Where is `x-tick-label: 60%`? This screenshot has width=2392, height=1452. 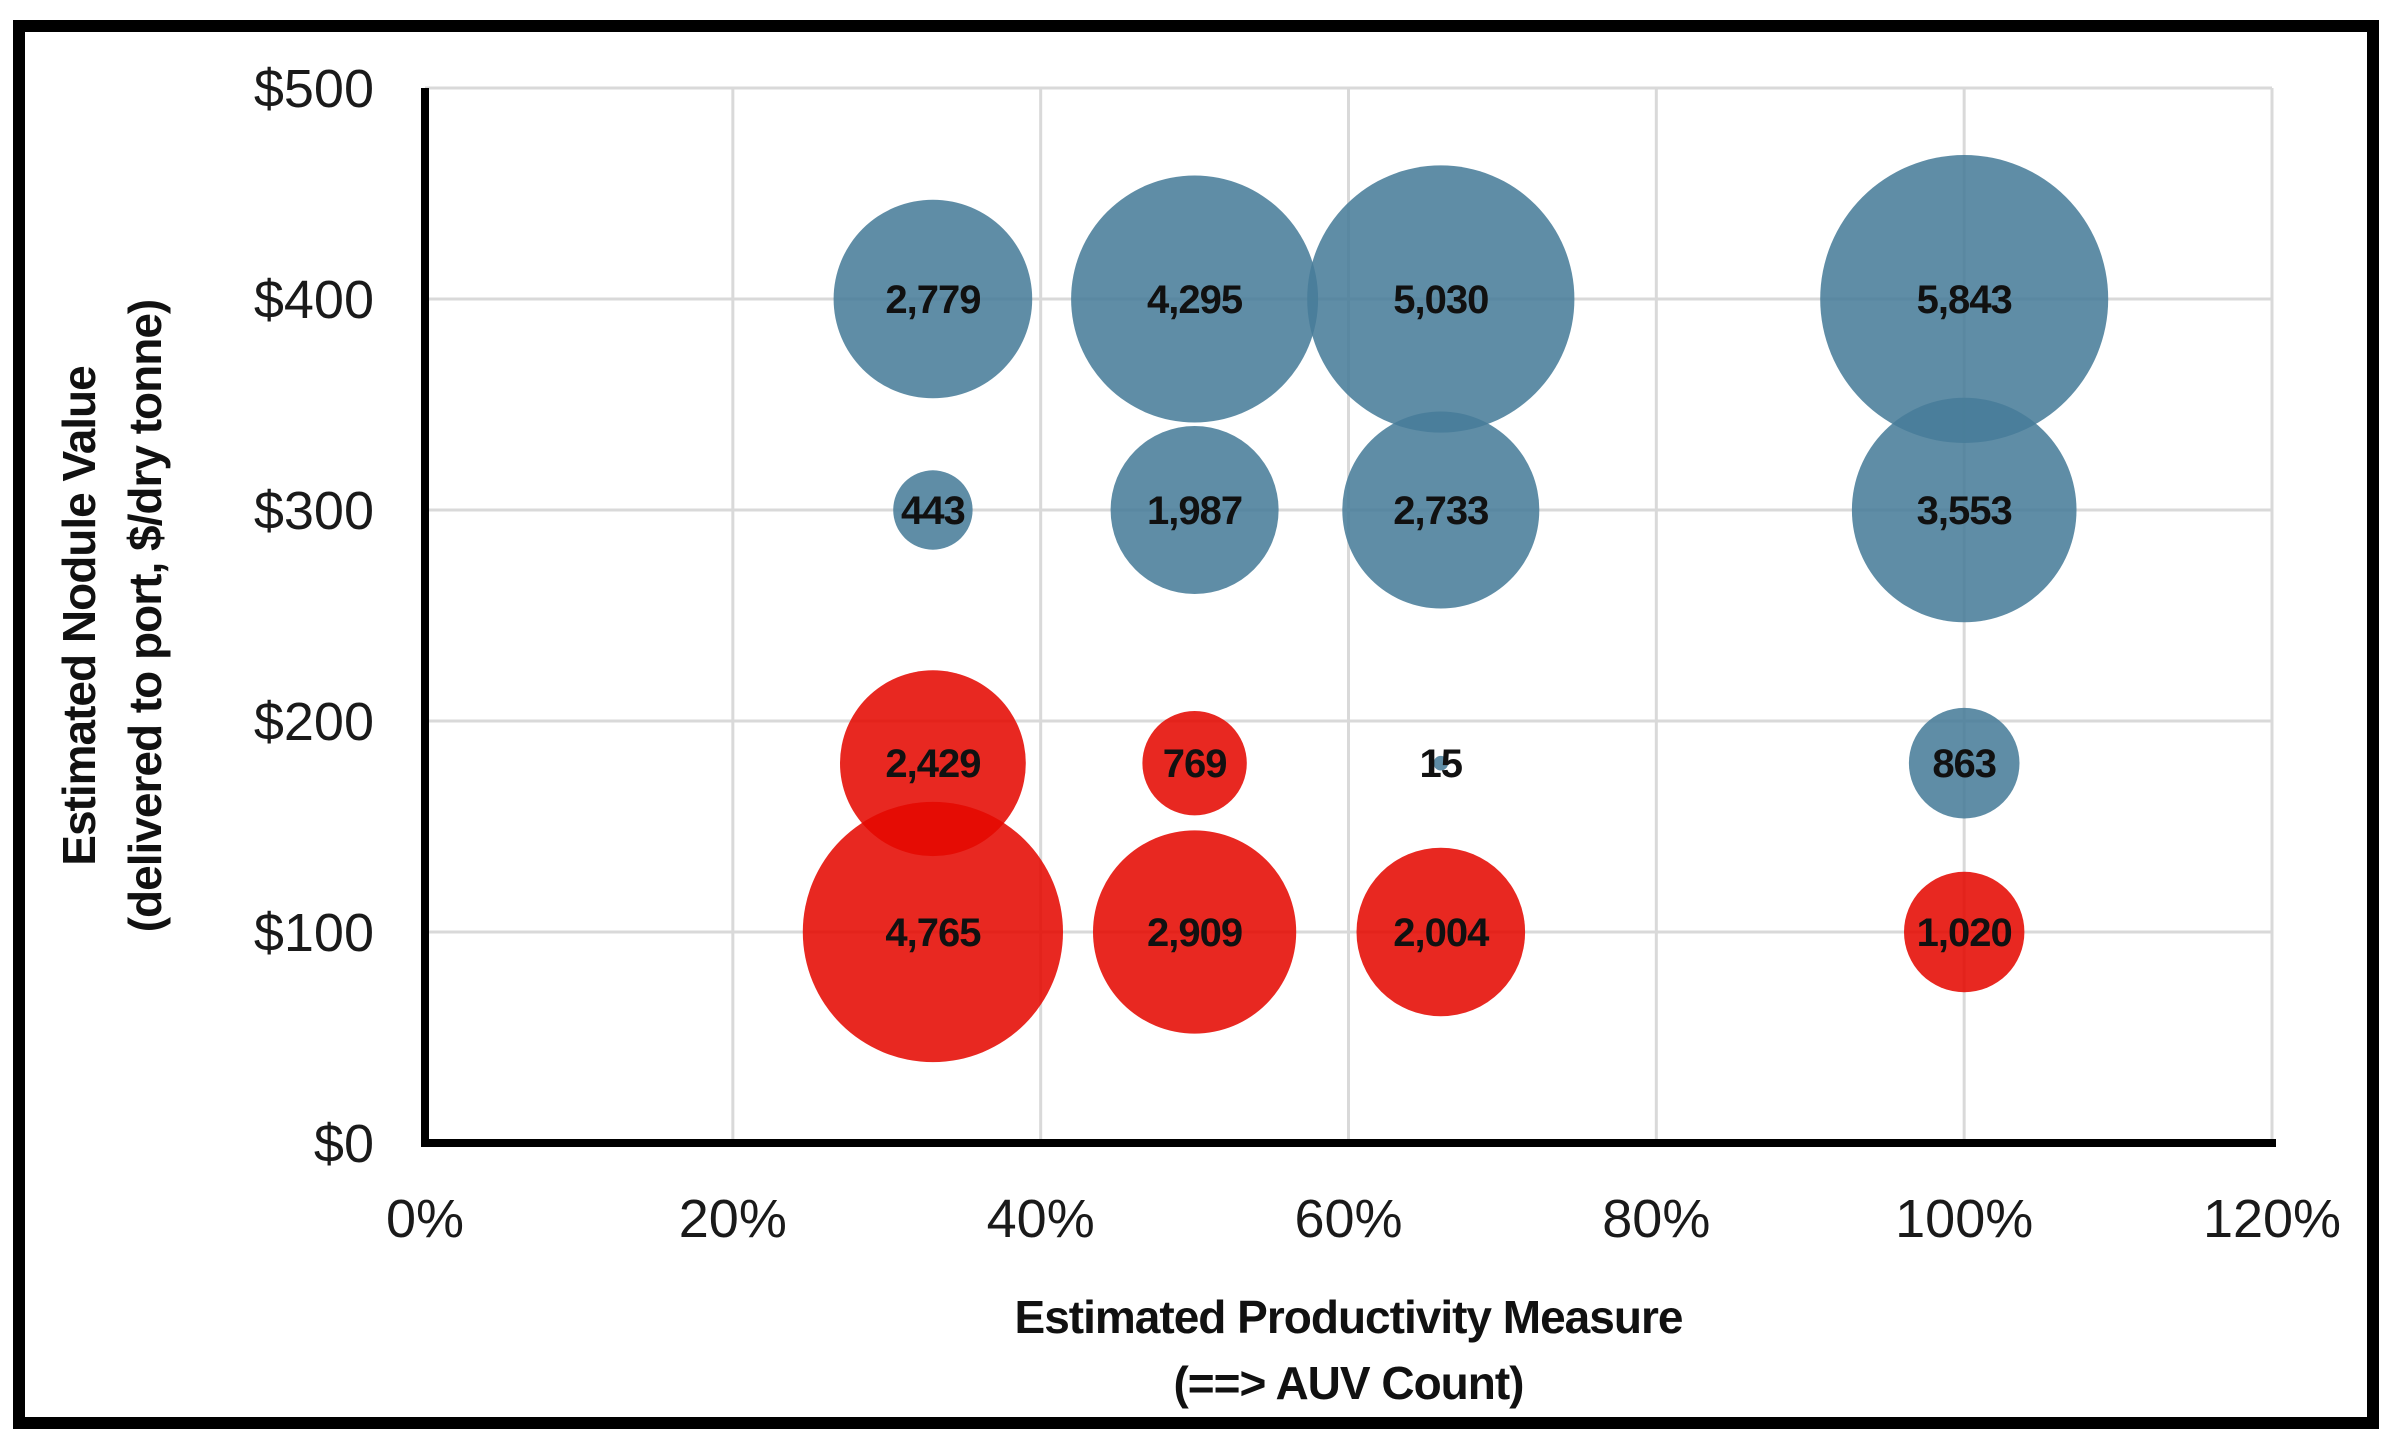 x-tick-label: 60% is located at coordinates (1348, 1219).